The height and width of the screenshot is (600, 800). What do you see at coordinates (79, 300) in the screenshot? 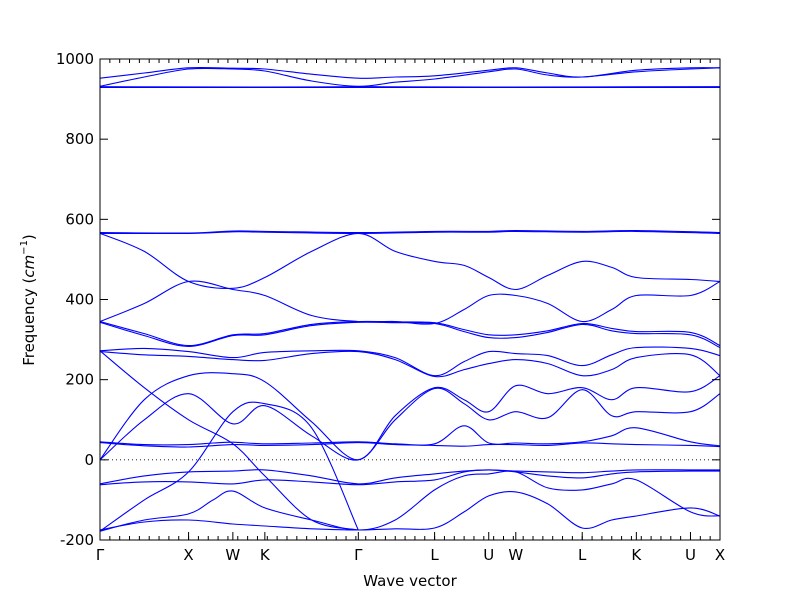
I see `y-tick-label: 400` at bounding box center [79, 300].